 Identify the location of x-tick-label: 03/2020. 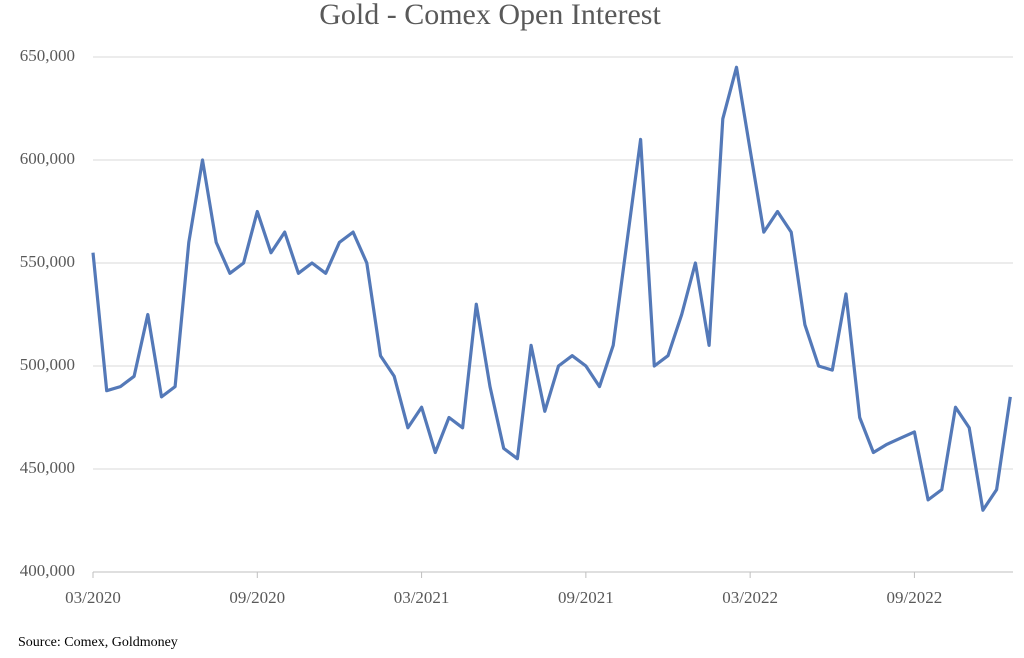
(93, 597).